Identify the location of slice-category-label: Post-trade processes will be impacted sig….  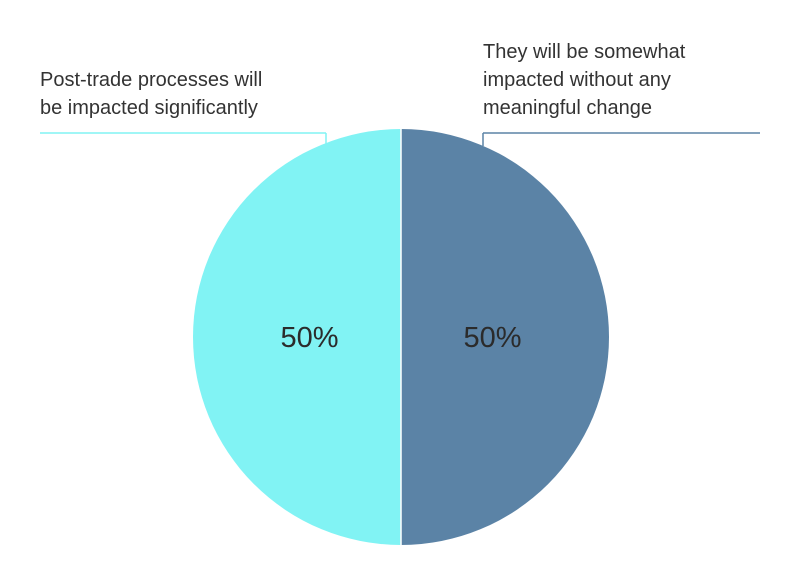
(151, 94).